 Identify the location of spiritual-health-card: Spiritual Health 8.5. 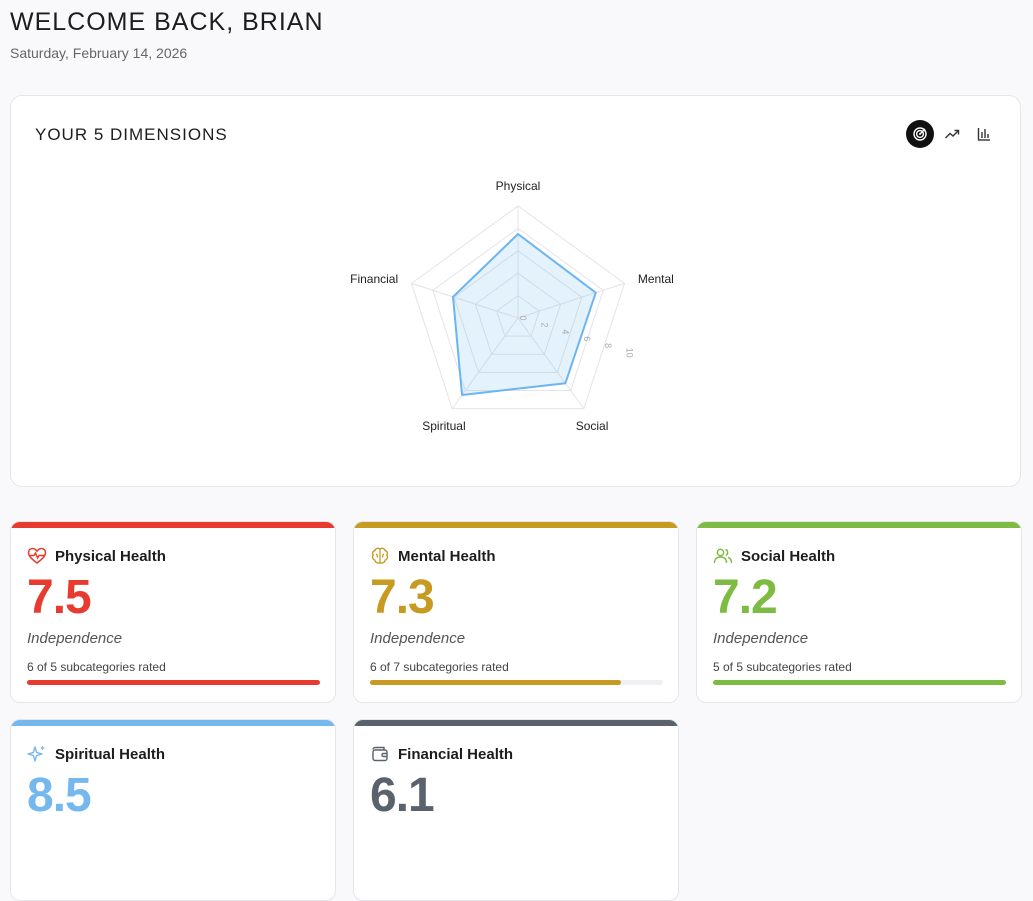
(173, 810).